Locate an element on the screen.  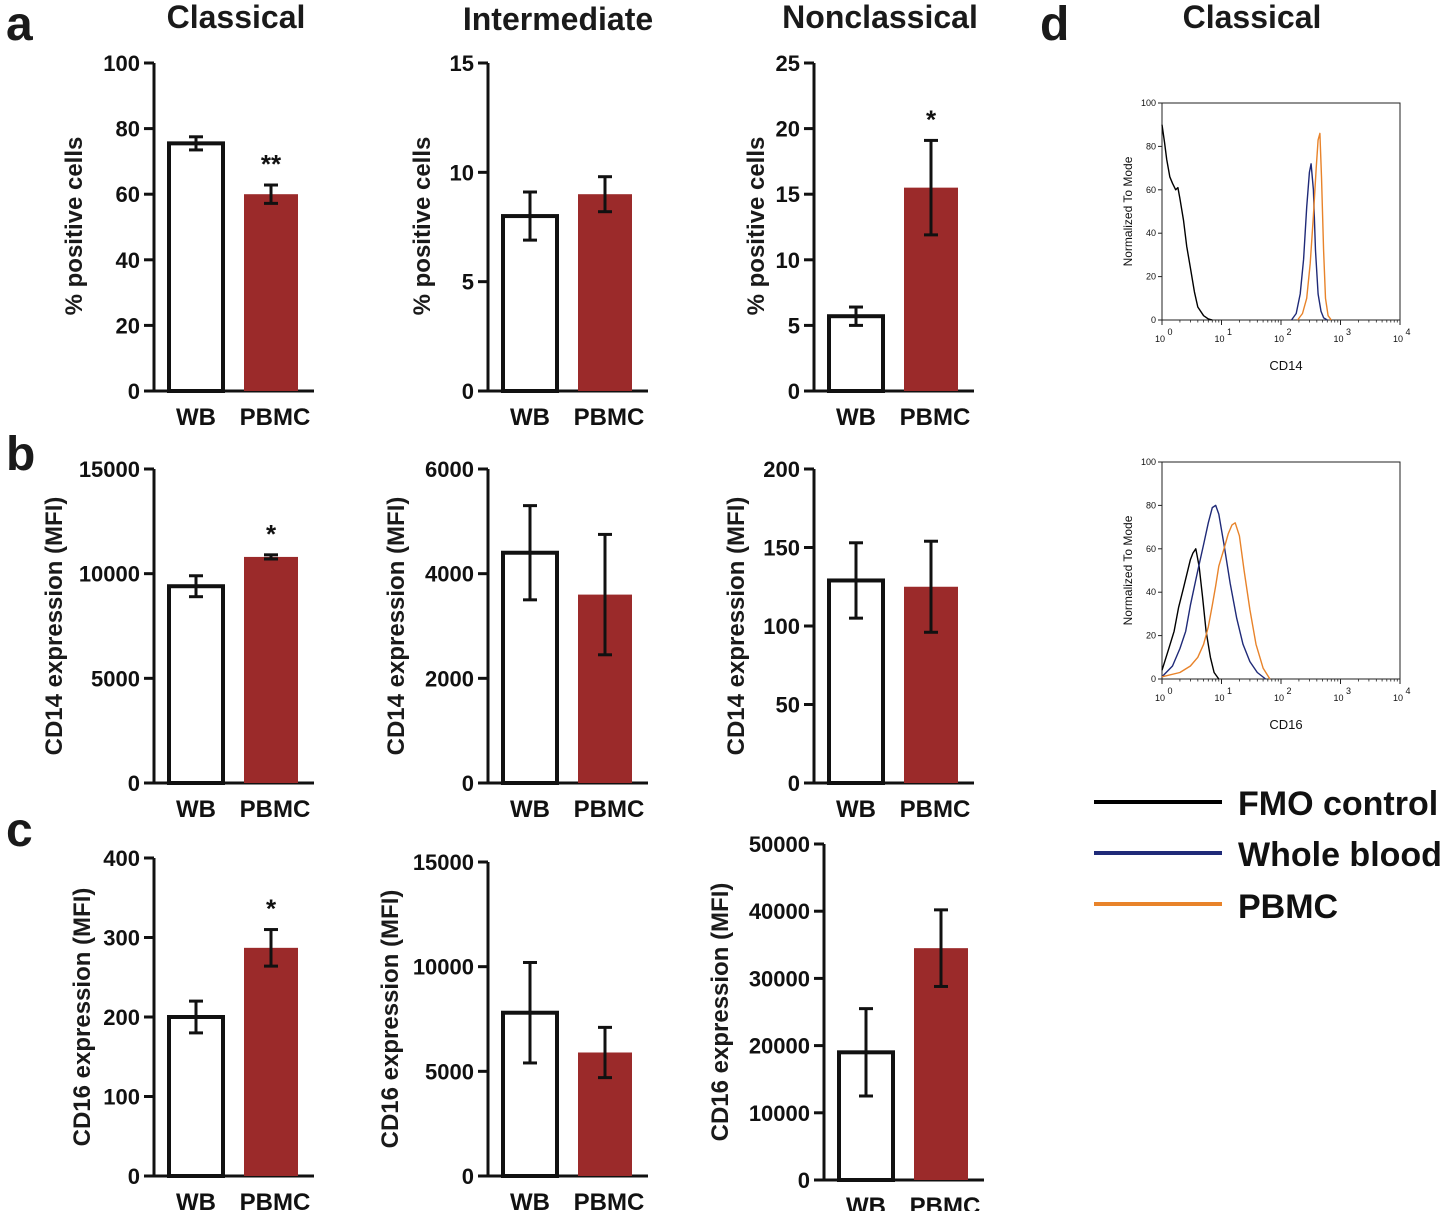
hist-y-tick-label: 100 is located at coordinates (1148, 103).